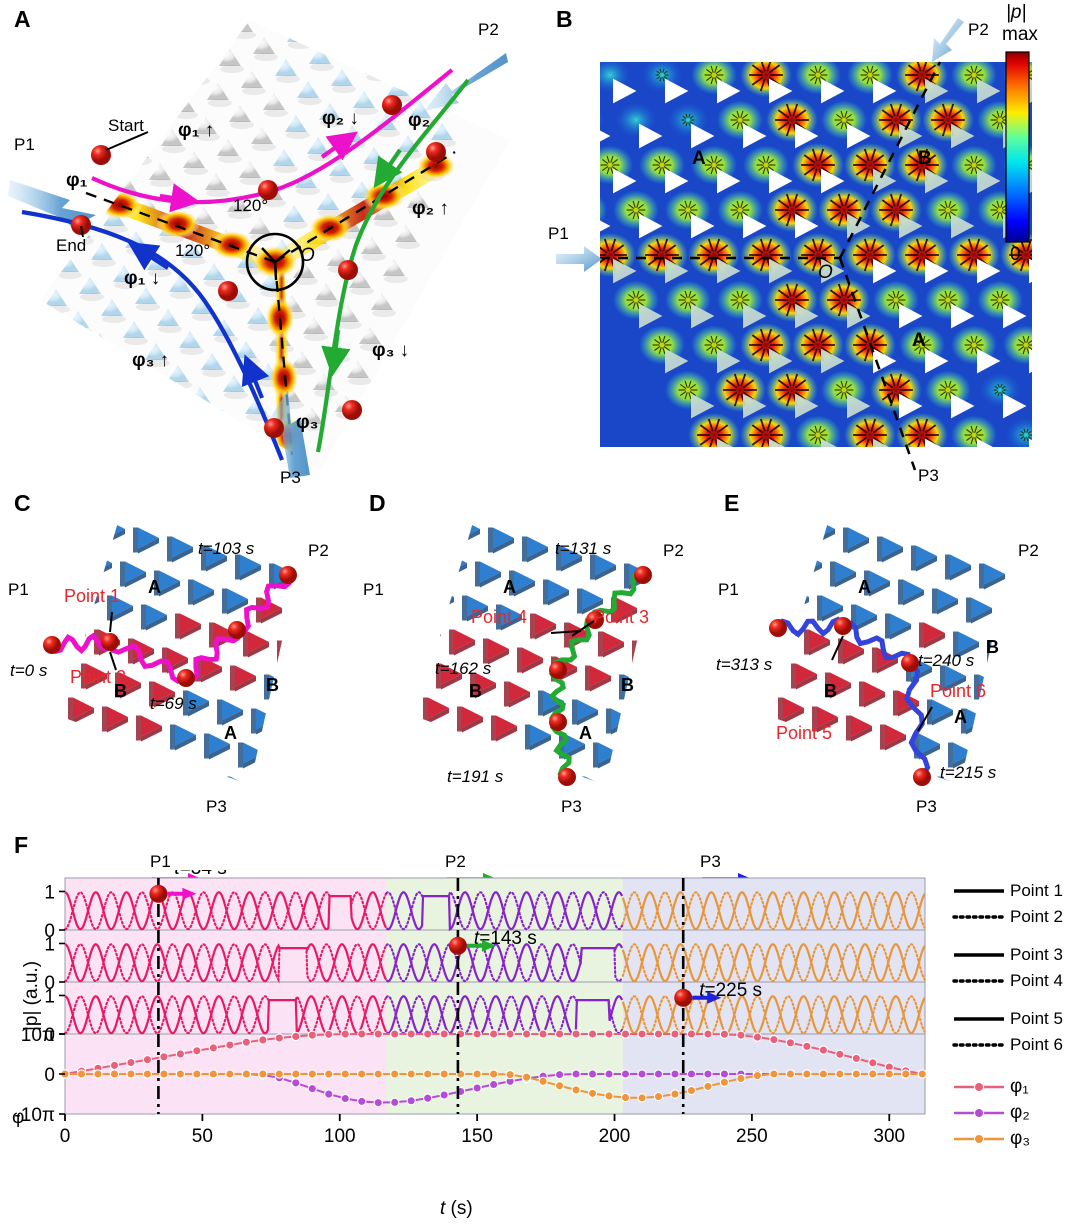  Describe the element at coordinates (171, 651) in the screenshot. I see `panel-c-canvas` at that location.